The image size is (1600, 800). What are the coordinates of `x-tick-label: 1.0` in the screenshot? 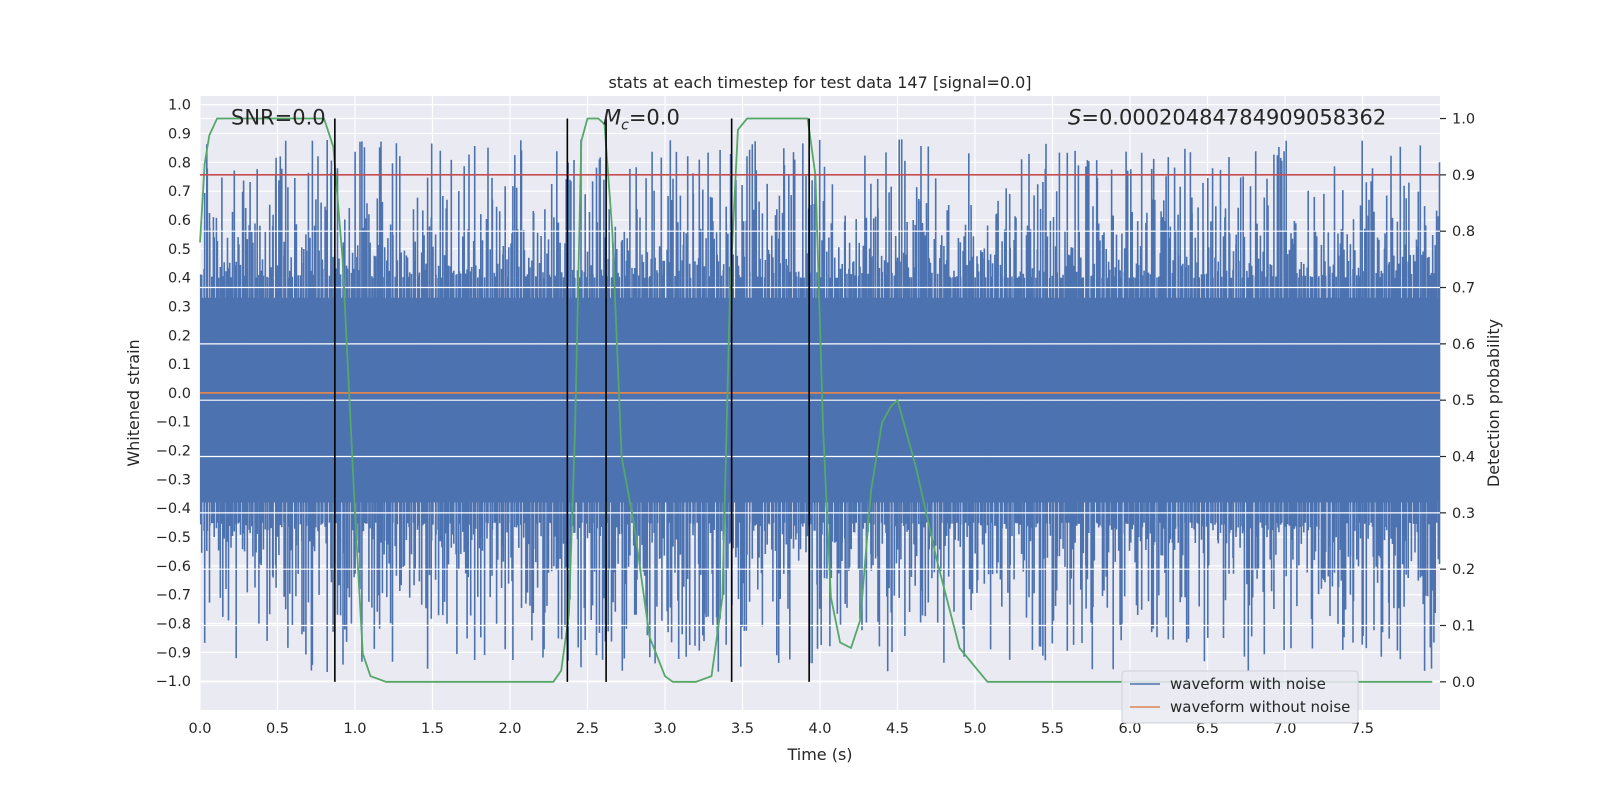 It's located at (354, 729).